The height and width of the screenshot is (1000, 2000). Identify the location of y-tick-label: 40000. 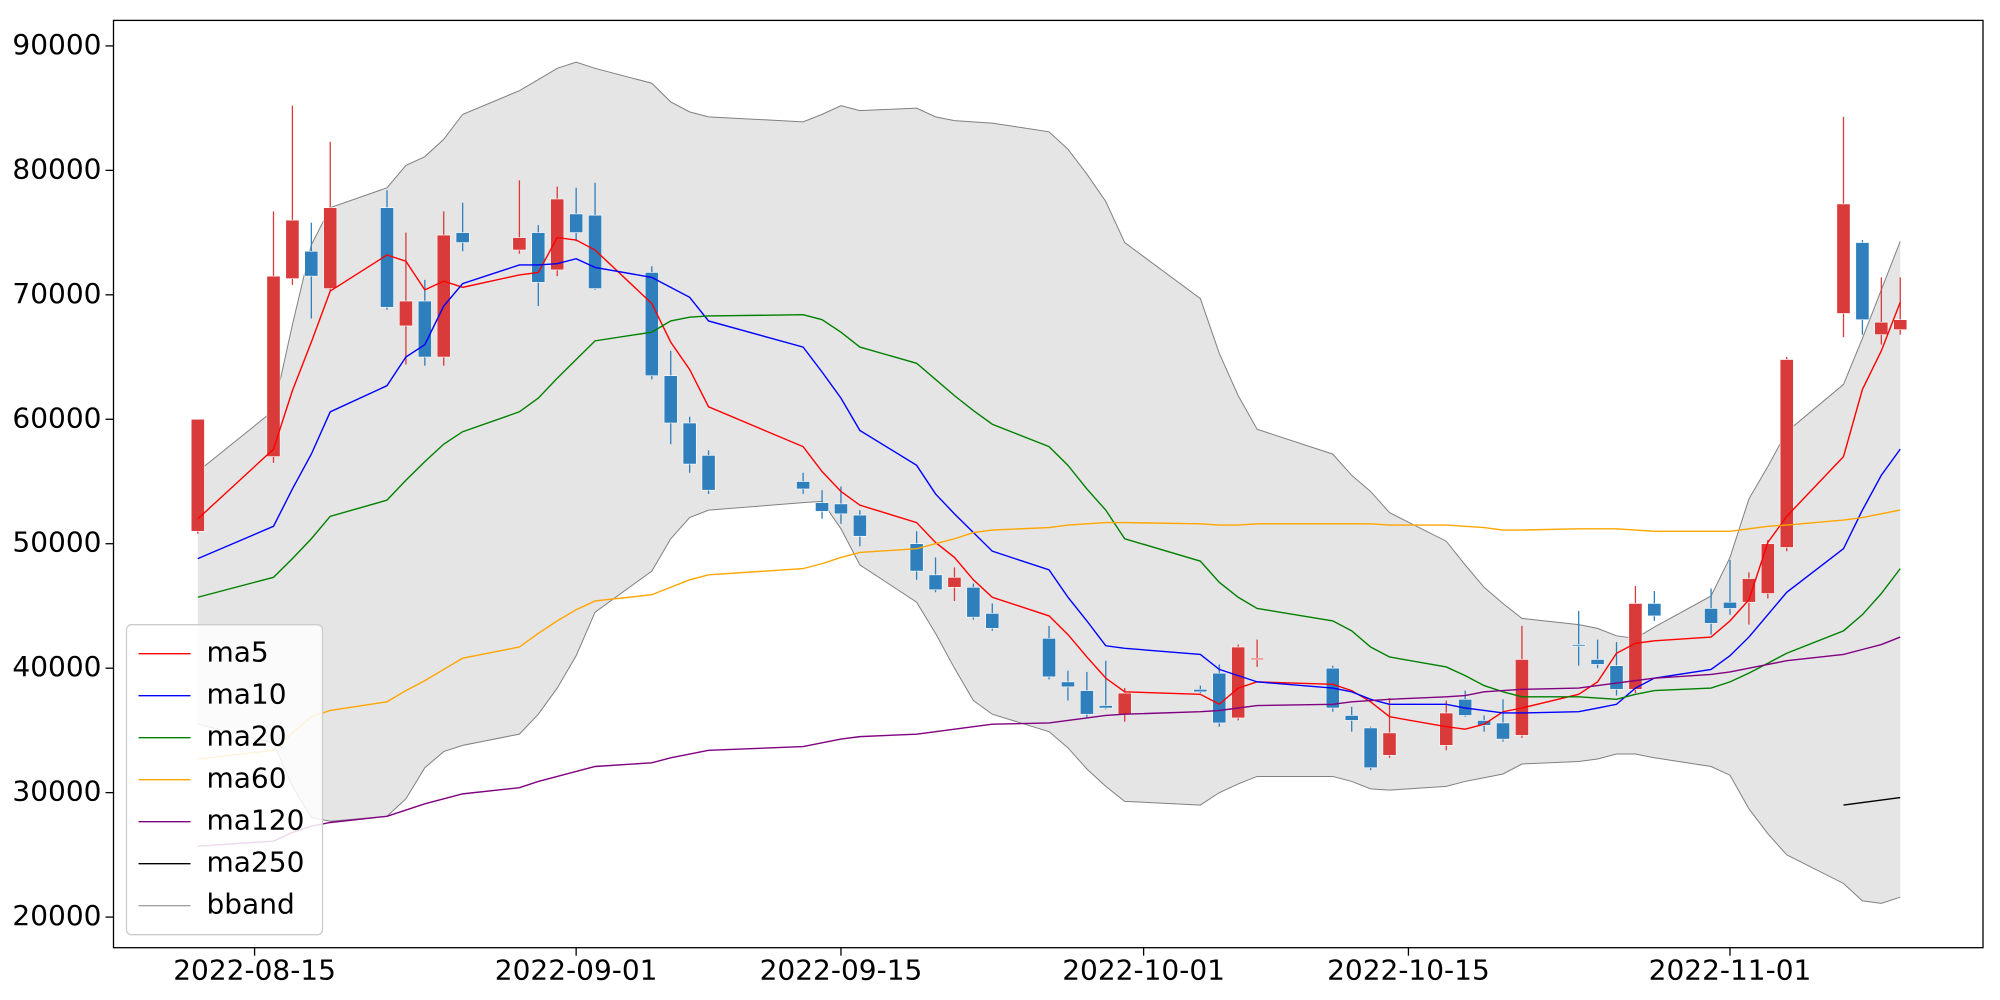
(56, 666).